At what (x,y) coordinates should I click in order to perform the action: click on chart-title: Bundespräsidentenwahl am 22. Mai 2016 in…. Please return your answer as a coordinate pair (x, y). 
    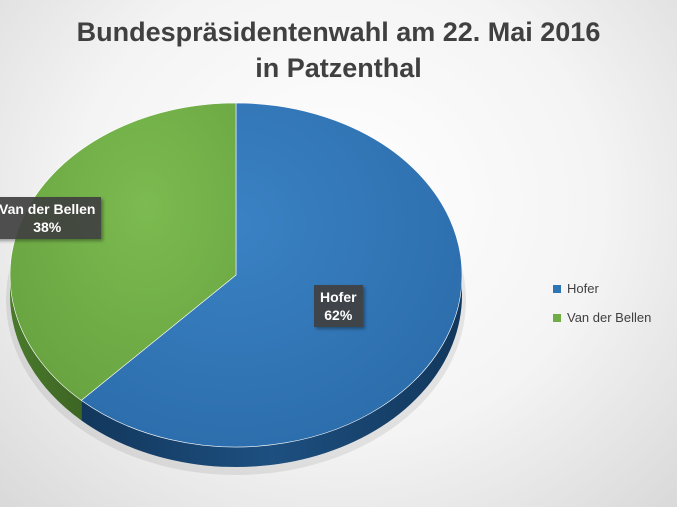
    Looking at the image, I should click on (338, 50).